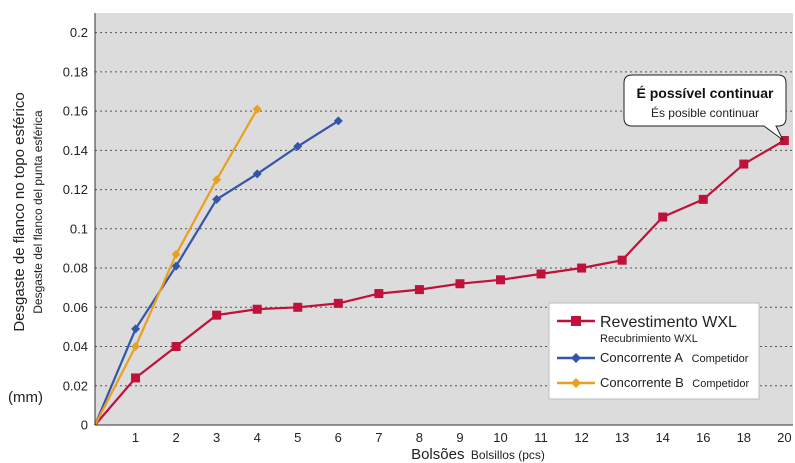 This screenshot has height=463, width=795. Describe the element at coordinates (75, 268) in the screenshot. I see `y-tick-label: 0.08` at that location.